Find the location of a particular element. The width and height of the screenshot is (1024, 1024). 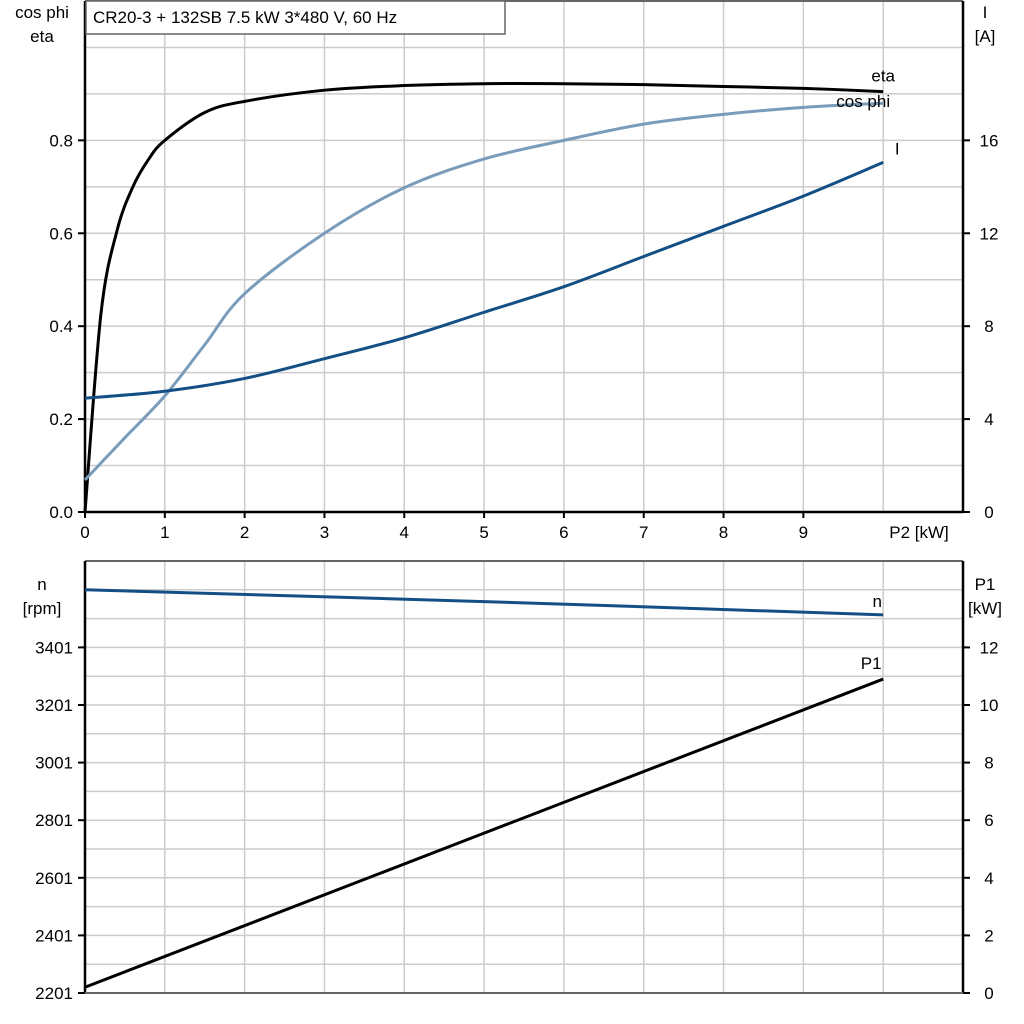

x-tick-label: 1 is located at coordinates (164, 532).